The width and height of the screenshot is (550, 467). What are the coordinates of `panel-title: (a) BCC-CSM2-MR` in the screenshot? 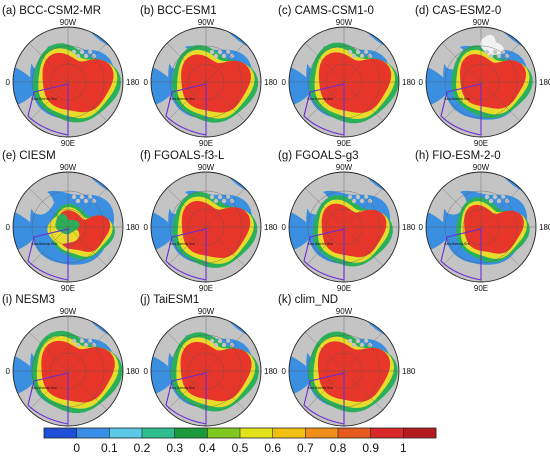 It's located at (52, 11).